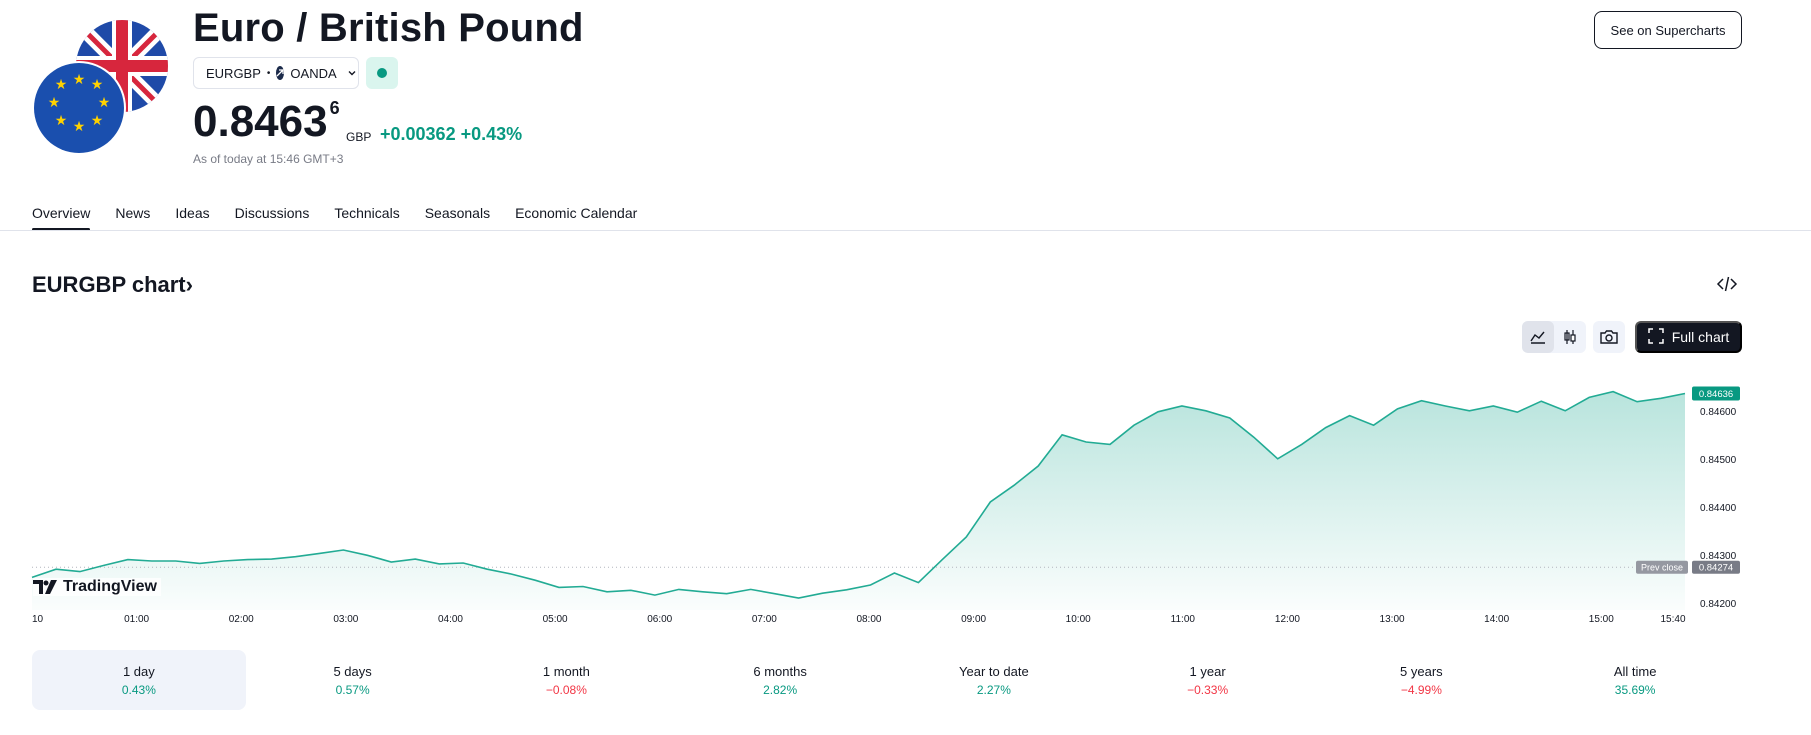 The image size is (1811, 735). Describe the element at coordinates (241, 619) in the screenshot. I see `x-axis-tick-label: 02:00` at that location.